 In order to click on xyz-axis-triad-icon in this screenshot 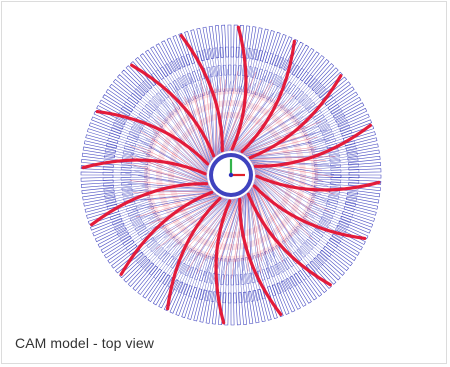, I will do `click(236, 168)`.